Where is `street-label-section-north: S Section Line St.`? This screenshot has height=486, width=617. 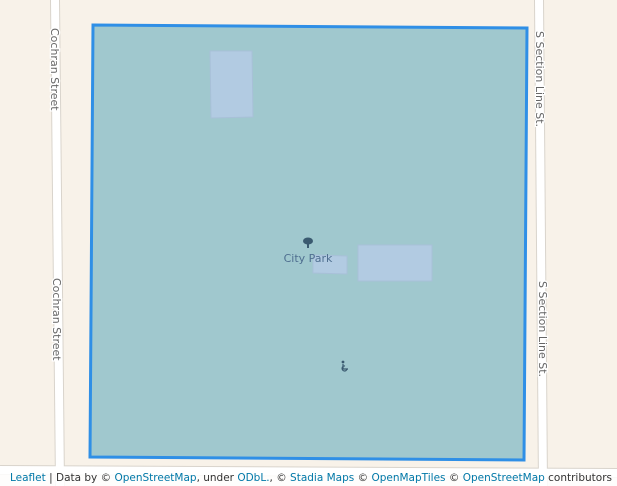
street-label-section-north: S Section Line St. is located at coordinates (539, 79).